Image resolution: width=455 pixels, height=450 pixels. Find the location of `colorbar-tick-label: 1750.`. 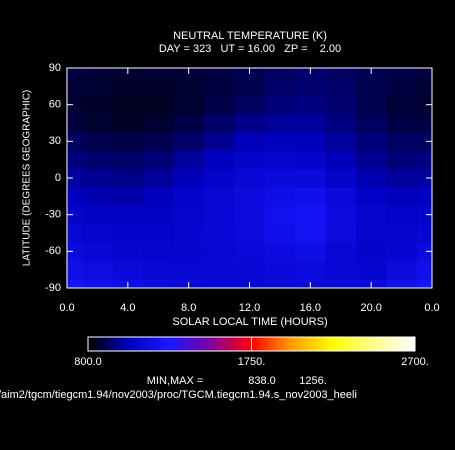

colorbar-tick-label: 1750. is located at coordinates (252, 362).